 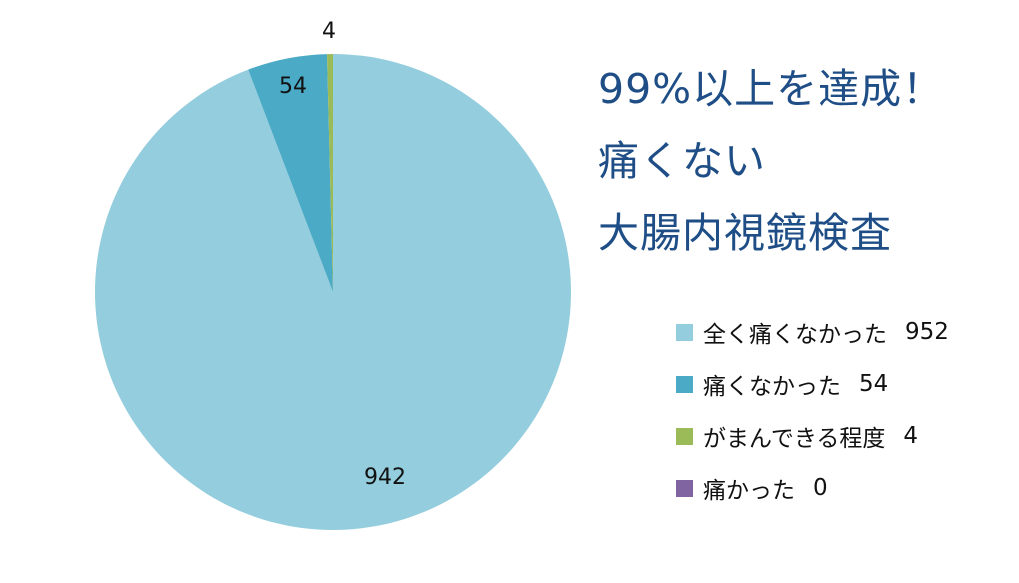 I want to click on data-label-slice-0: 942, so click(x=385, y=477).